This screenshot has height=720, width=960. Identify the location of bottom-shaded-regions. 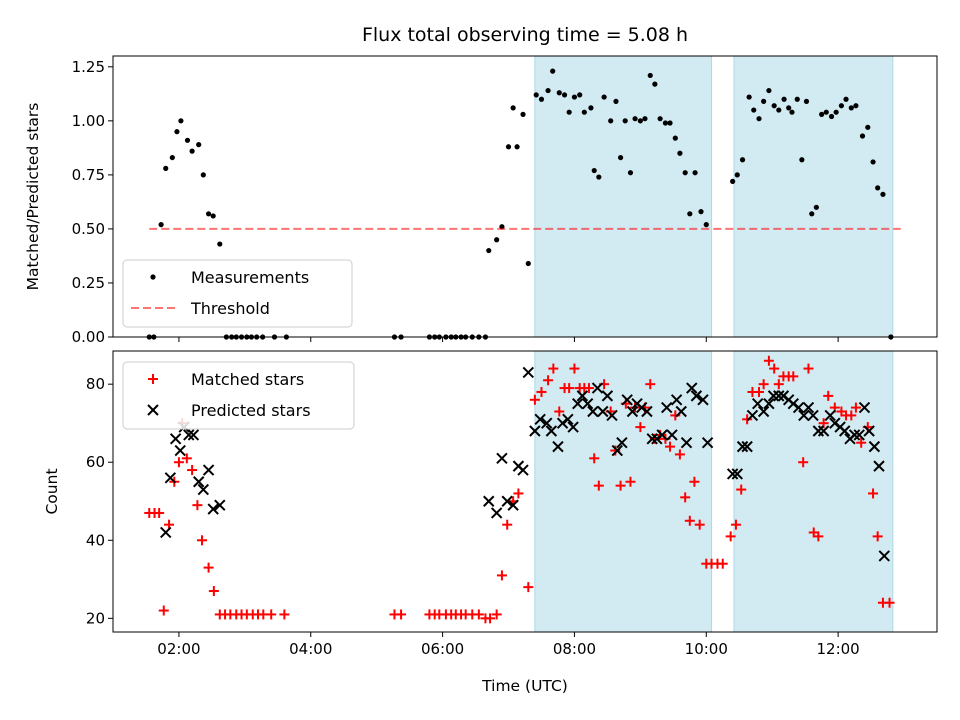
(714, 491).